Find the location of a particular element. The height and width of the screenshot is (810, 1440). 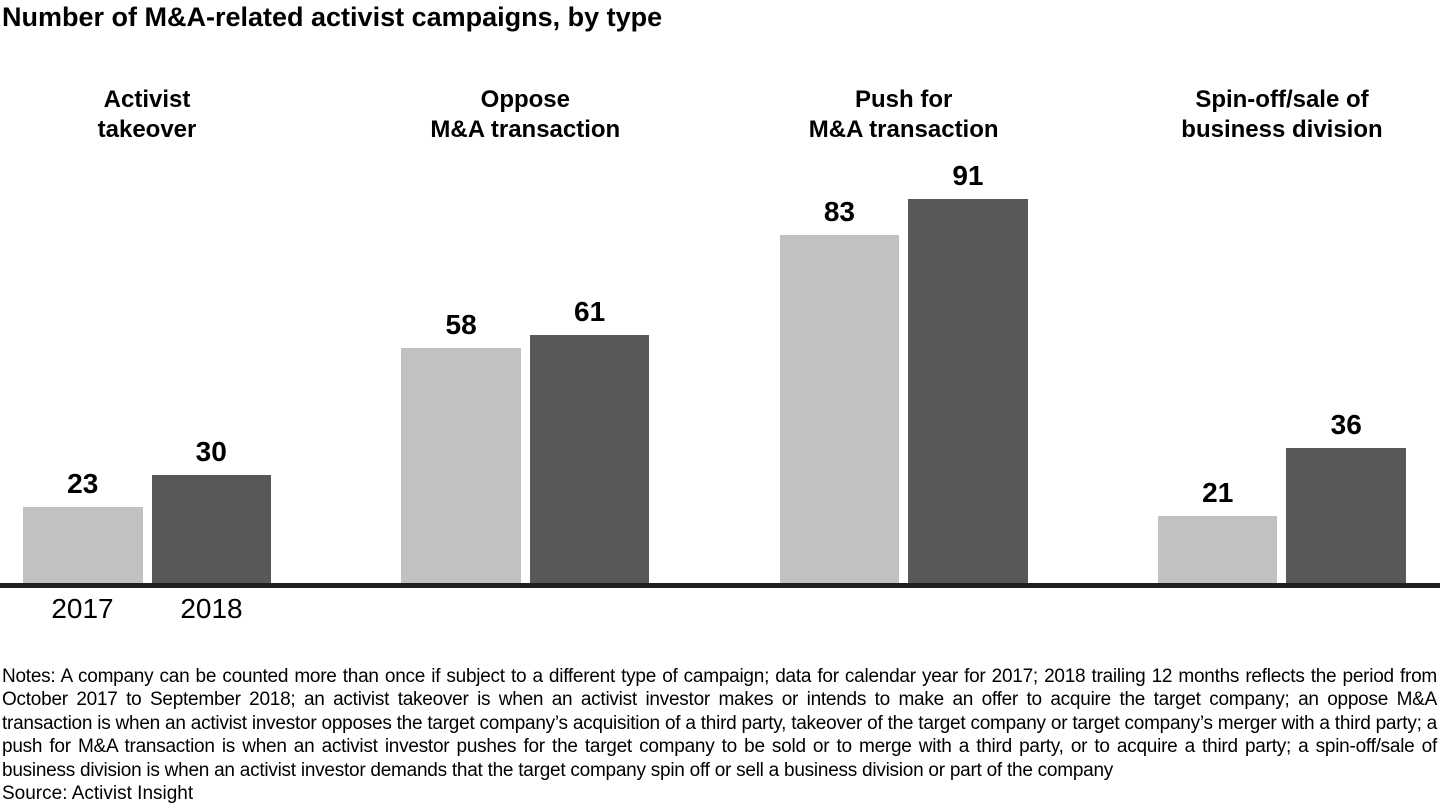

bar-column-2017: 83 is located at coordinates (839, 389).